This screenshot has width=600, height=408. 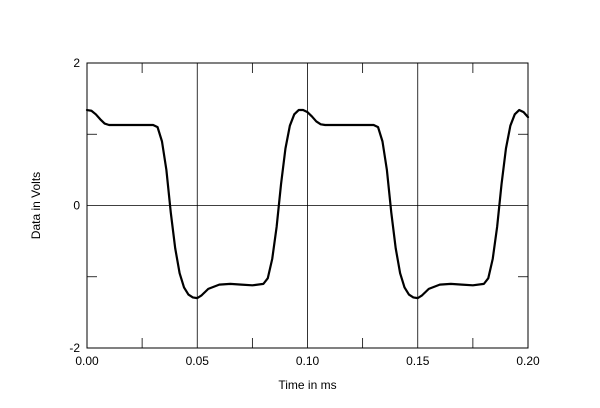 What do you see at coordinates (36, 205) in the screenshot?
I see `y-axis-label: Data in Volts` at bounding box center [36, 205].